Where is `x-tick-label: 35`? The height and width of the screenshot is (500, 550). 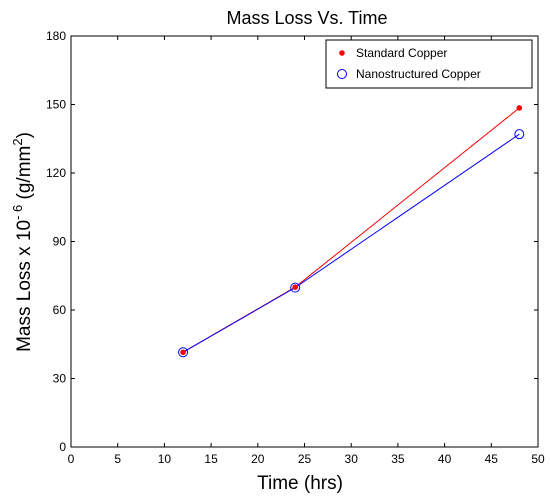
x-tick-label: 35 is located at coordinates (398, 459).